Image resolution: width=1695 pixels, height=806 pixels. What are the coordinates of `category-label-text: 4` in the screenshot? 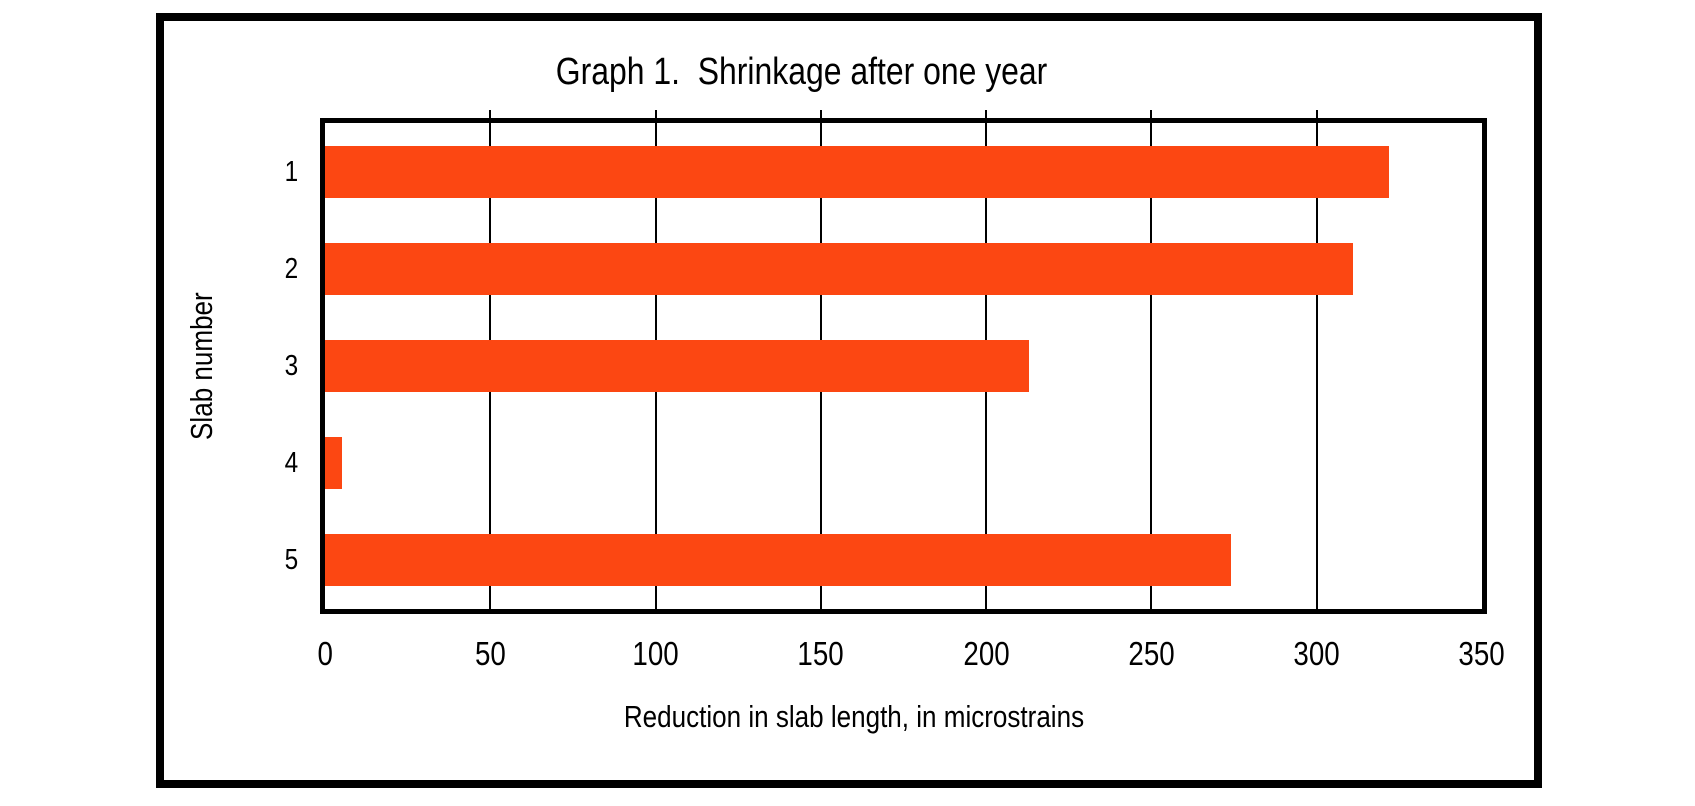 It's located at (291, 463).